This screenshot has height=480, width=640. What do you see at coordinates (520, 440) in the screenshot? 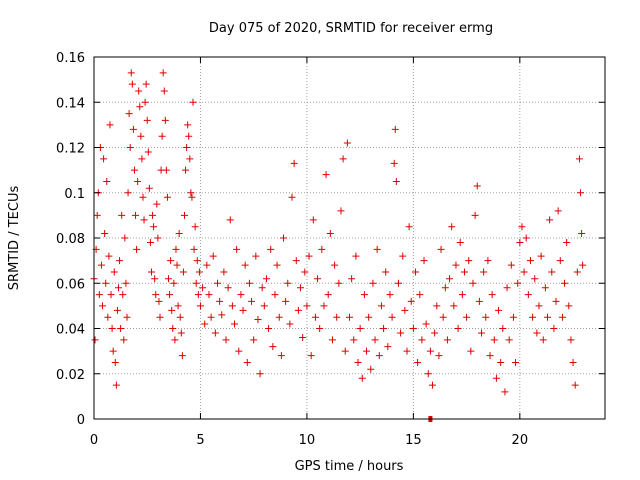
I see `x-tick-label: 20` at bounding box center [520, 440].